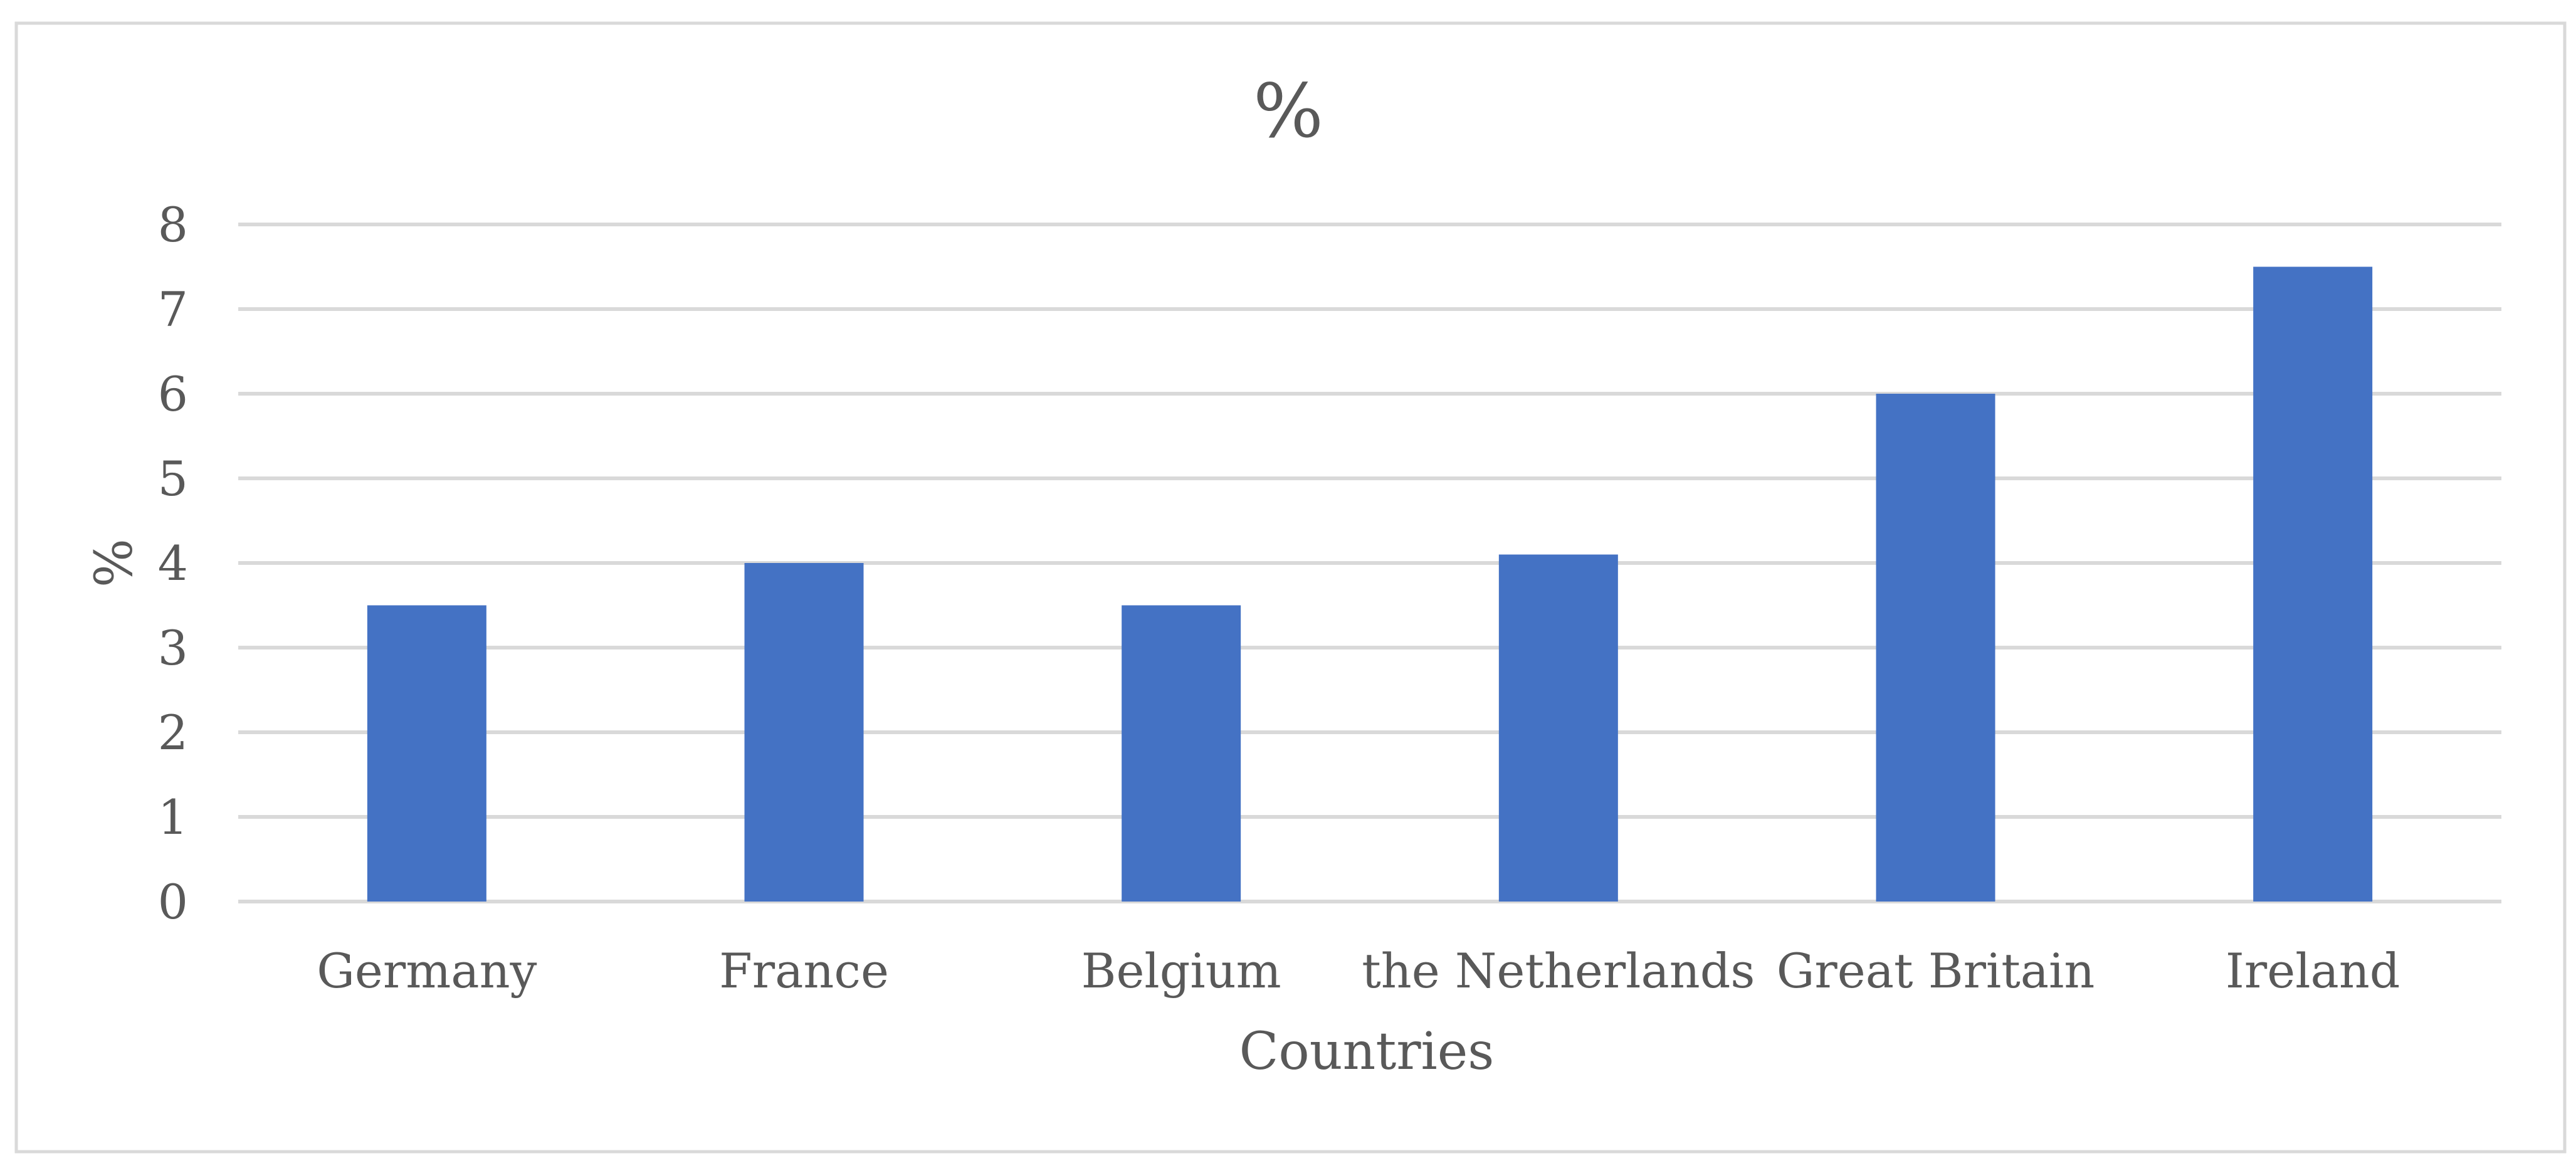 Image resolution: width=2576 pixels, height=1173 pixels. Describe the element at coordinates (804, 971) in the screenshot. I see `x-tick-label: France` at that location.